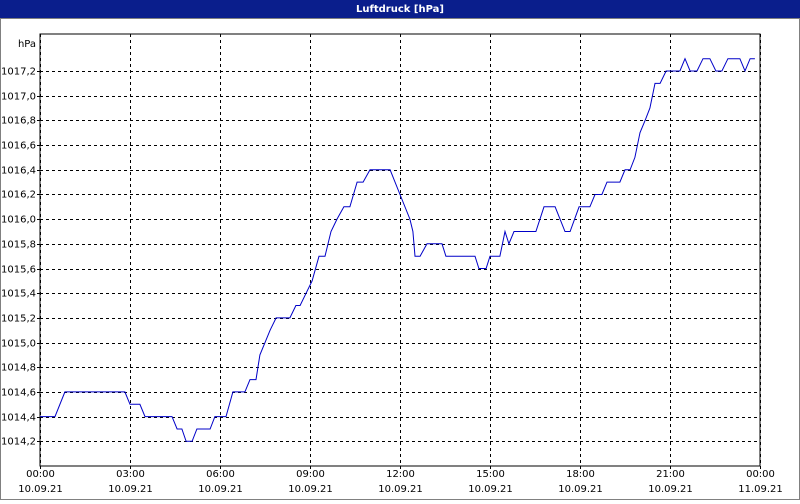  What do you see at coordinates (18, 393) in the screenshot?
I see `y-tick-label: 1014,6` at bounding box center [18, 393].